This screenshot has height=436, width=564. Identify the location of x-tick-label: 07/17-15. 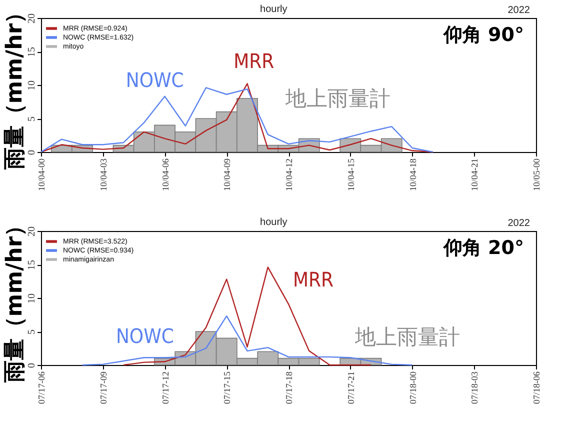
(227, 387).